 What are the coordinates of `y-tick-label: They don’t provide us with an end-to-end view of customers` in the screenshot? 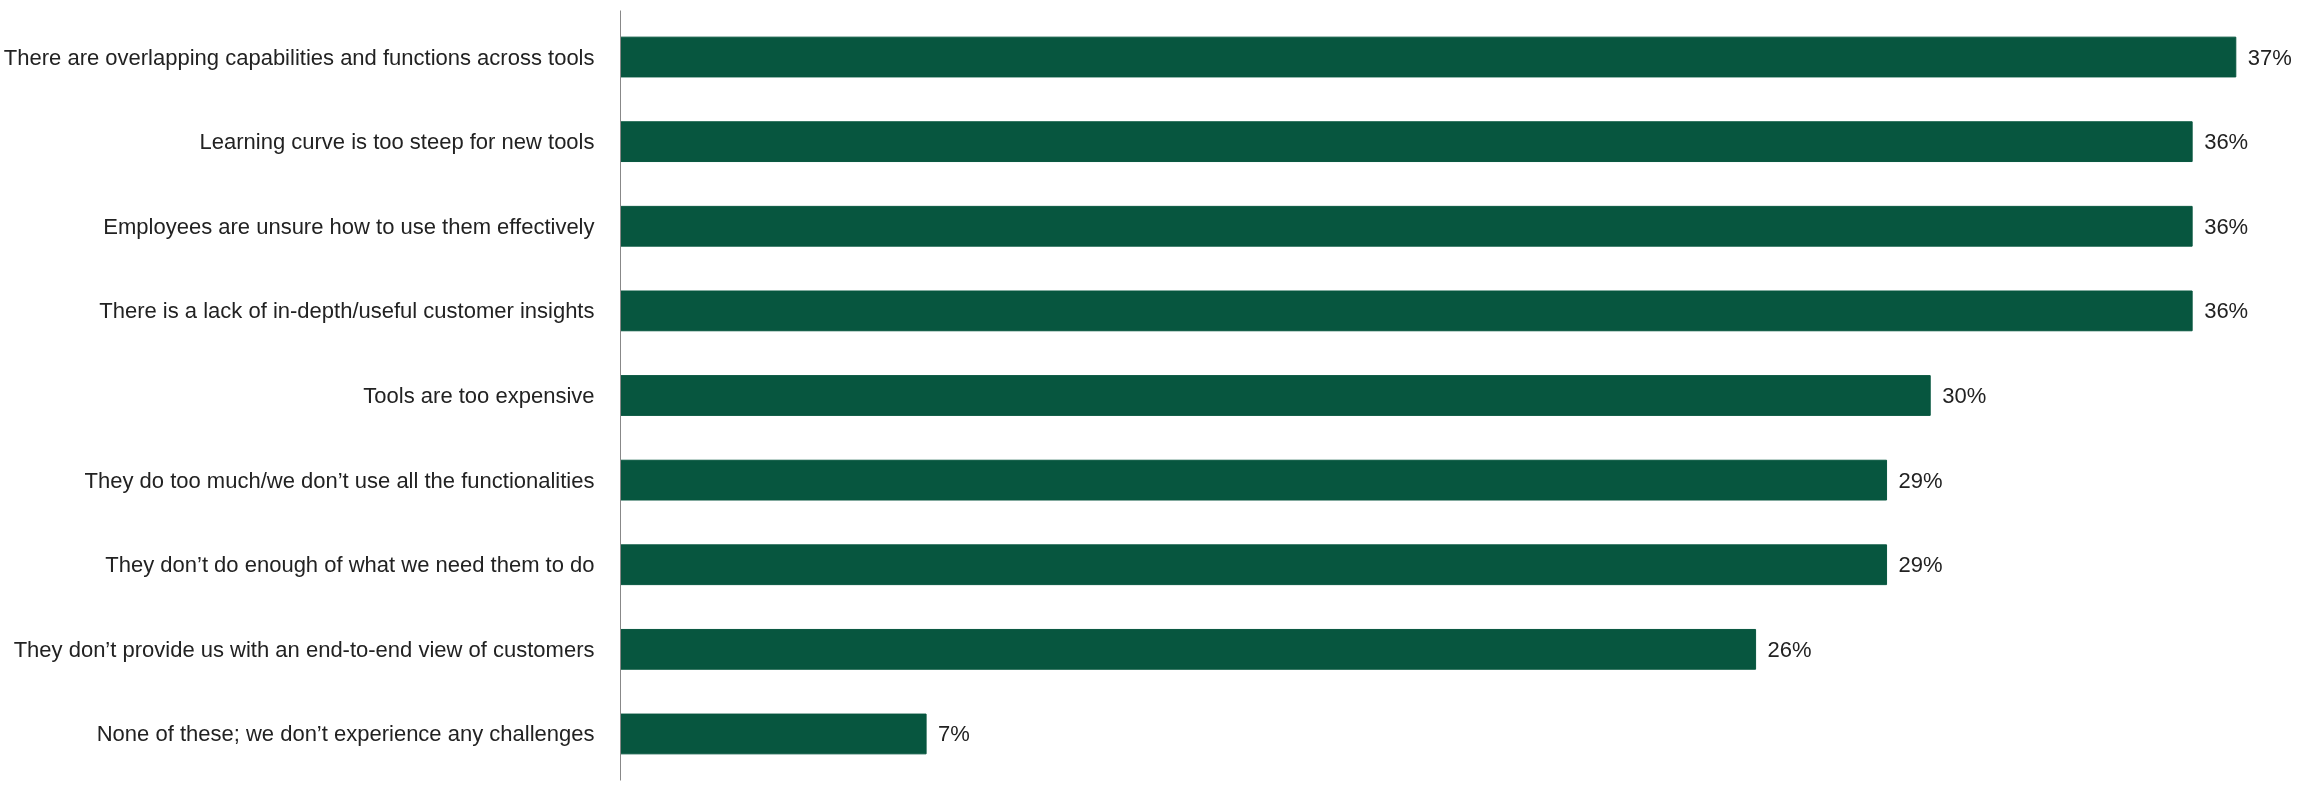 It's located at (304, 649).